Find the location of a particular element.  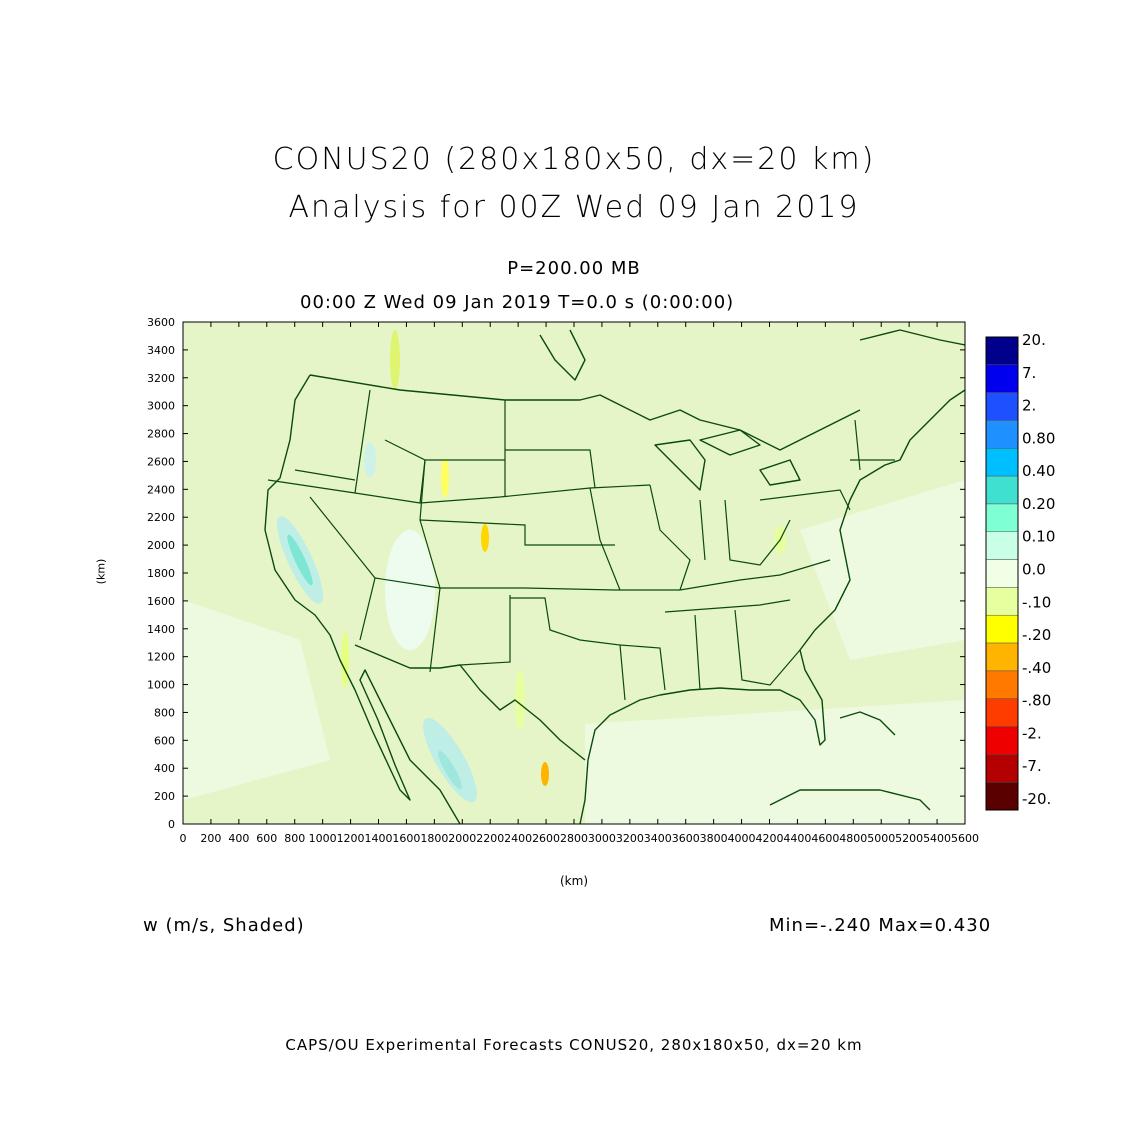

y-tick-label: 1200 is located at coordinates (161, 657).